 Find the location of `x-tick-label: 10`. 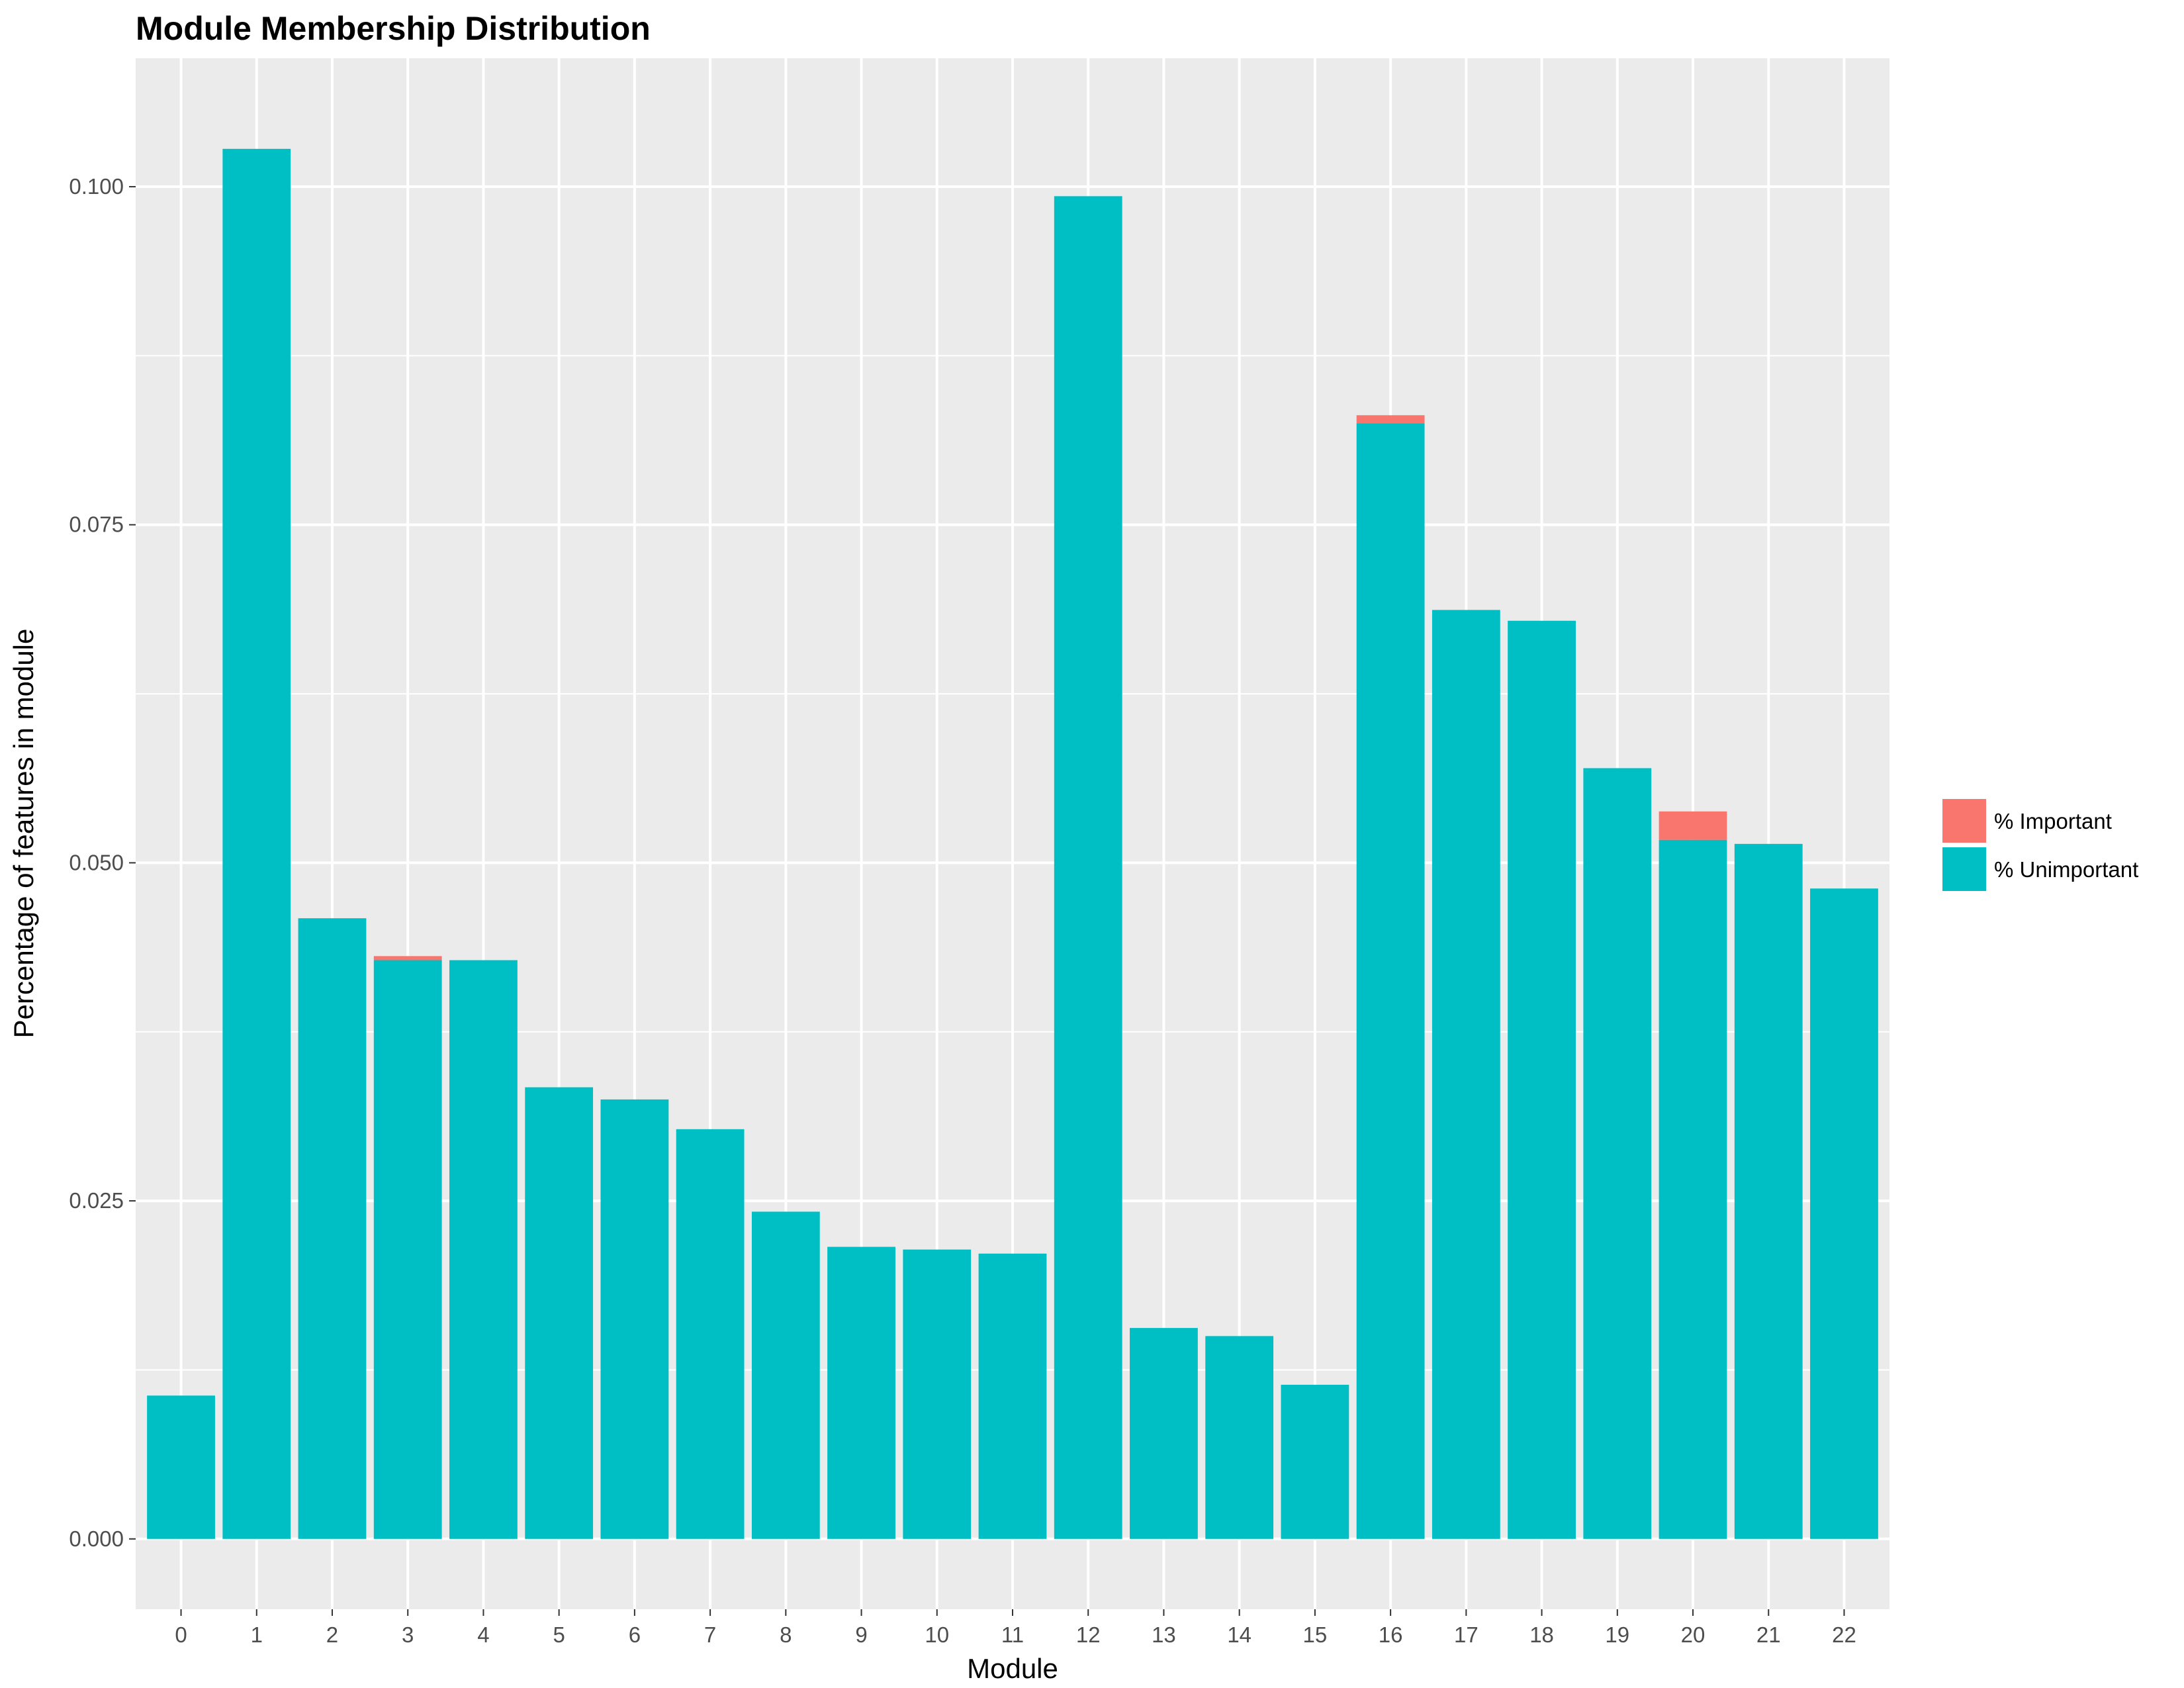

x-tick-label: 10 is located at coordinates (937, 1634).